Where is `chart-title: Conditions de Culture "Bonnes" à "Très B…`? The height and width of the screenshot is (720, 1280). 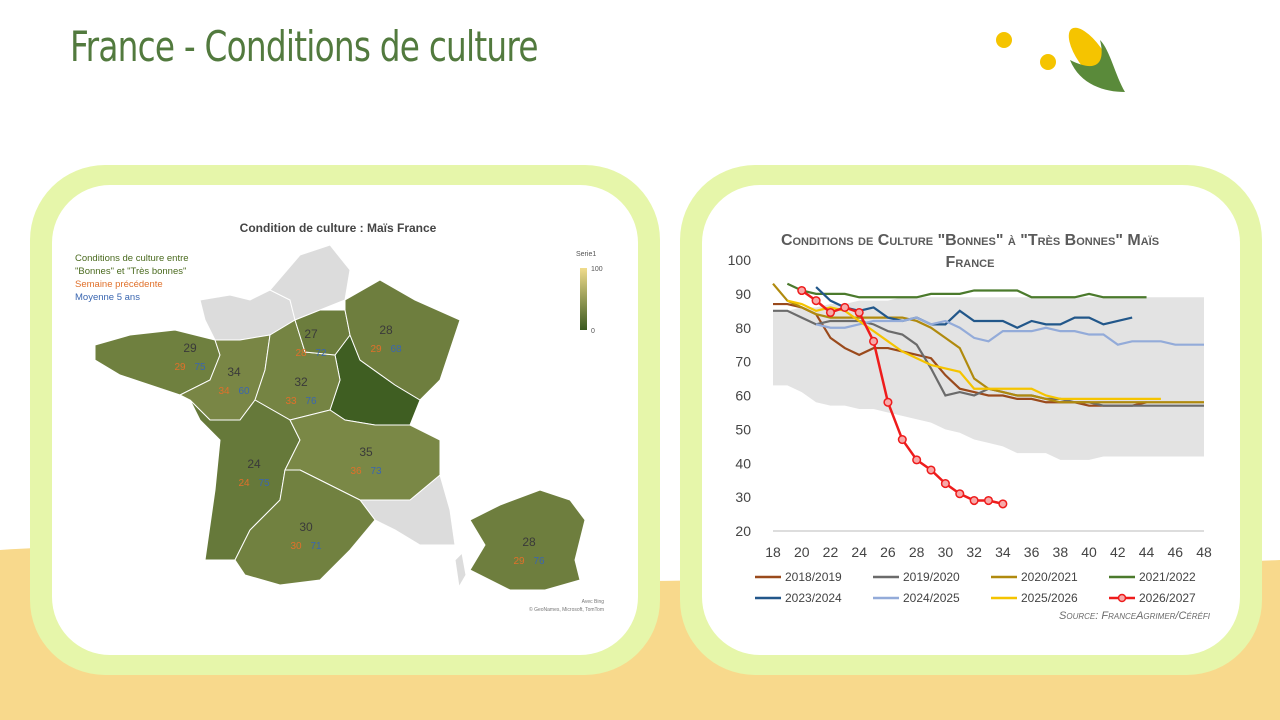 chart-title: Conditions de Culture "Bonnes" à "Très B… is located at coordinates (970, 251).